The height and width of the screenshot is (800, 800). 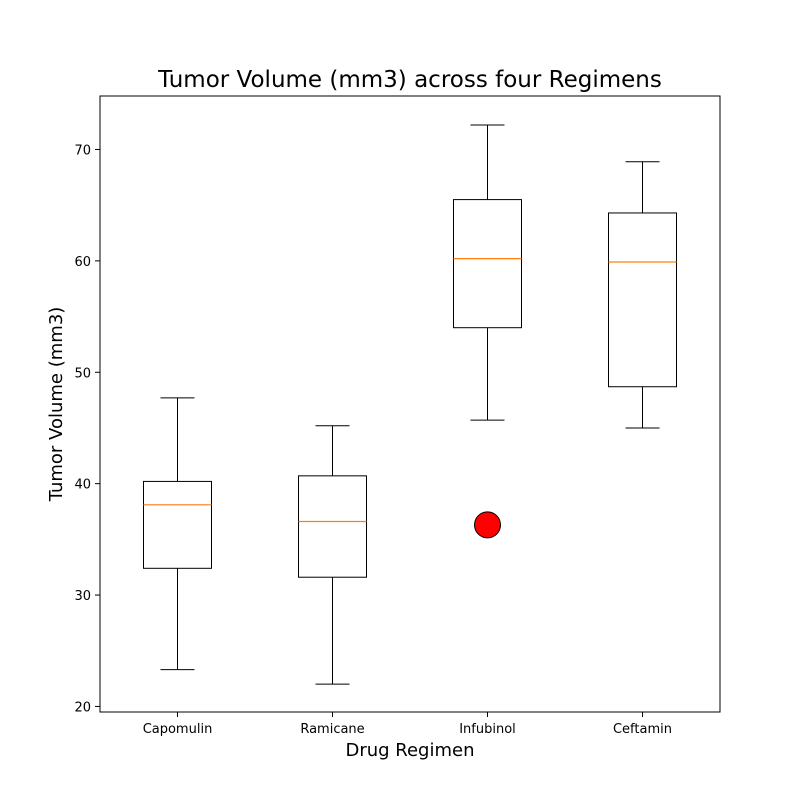 I want to click on box-capomulin, so click(x=177, y=534).